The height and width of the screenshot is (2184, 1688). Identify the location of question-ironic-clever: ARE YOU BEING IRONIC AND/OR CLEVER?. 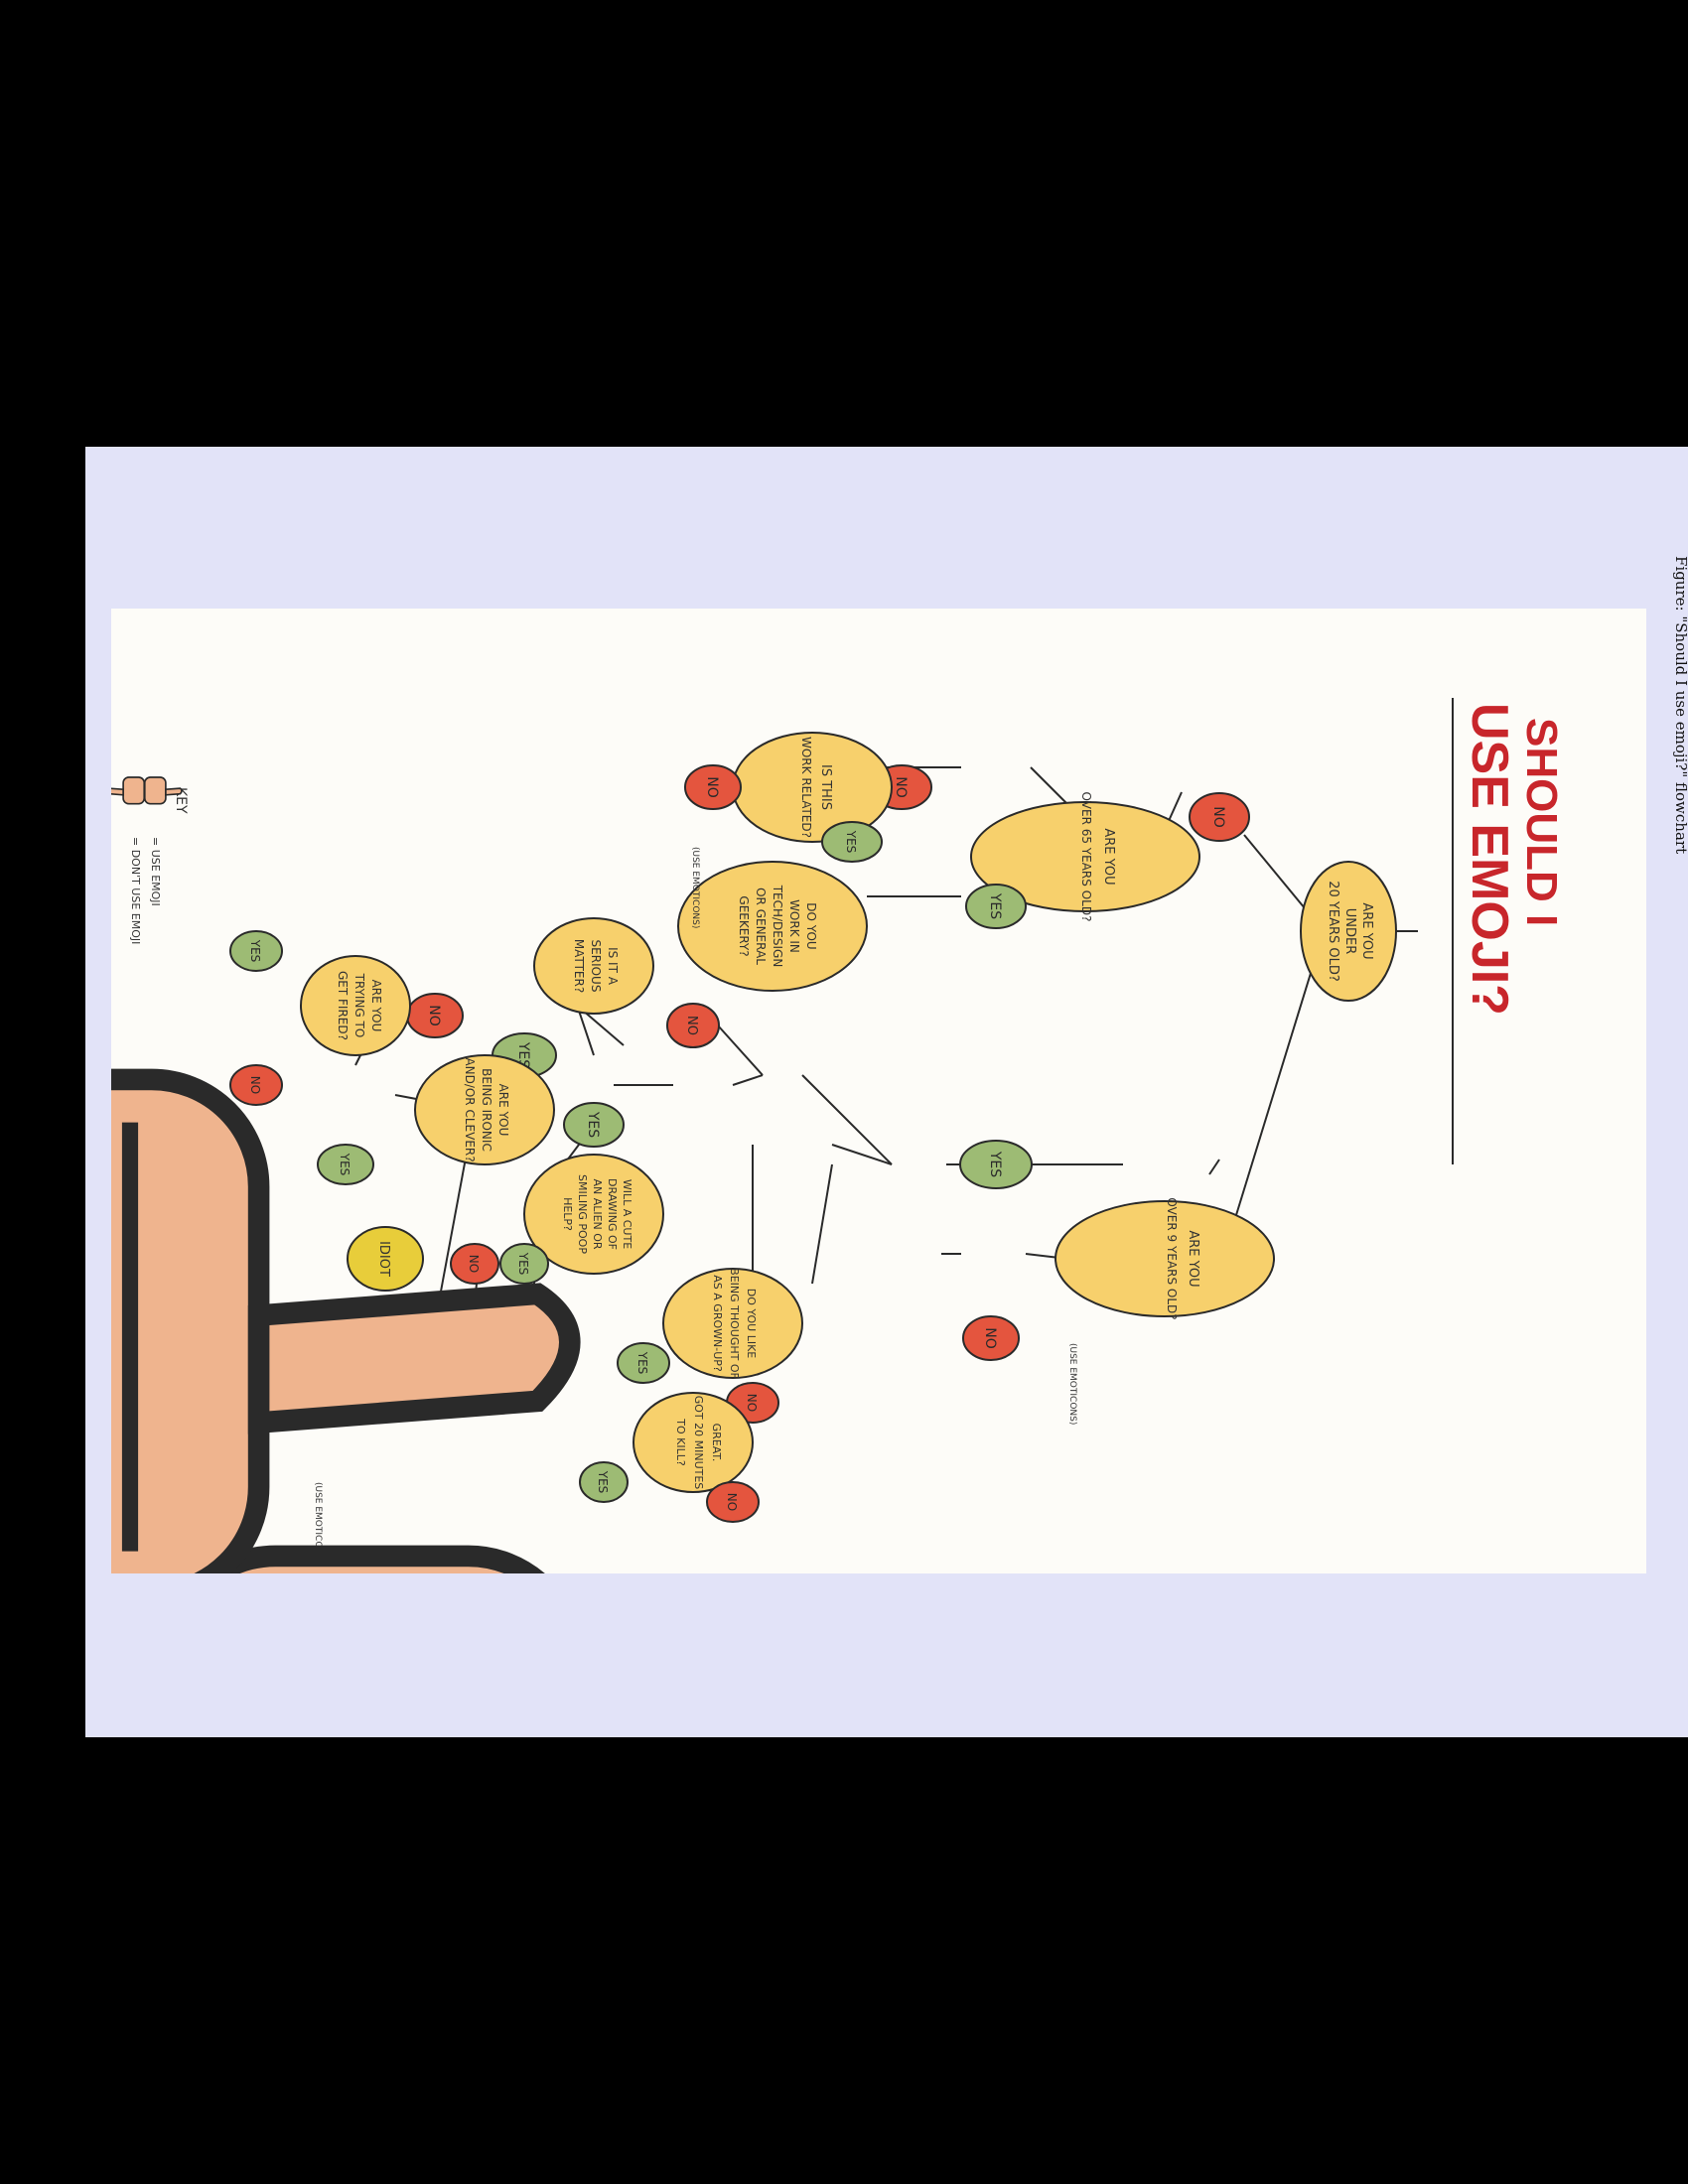
(484, 1109).